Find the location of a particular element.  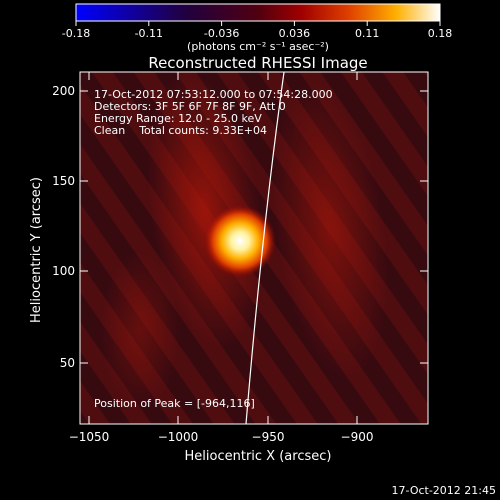

y-axis-label: Heliocentric Y (arcsec) is located at coordinates (36, 250).